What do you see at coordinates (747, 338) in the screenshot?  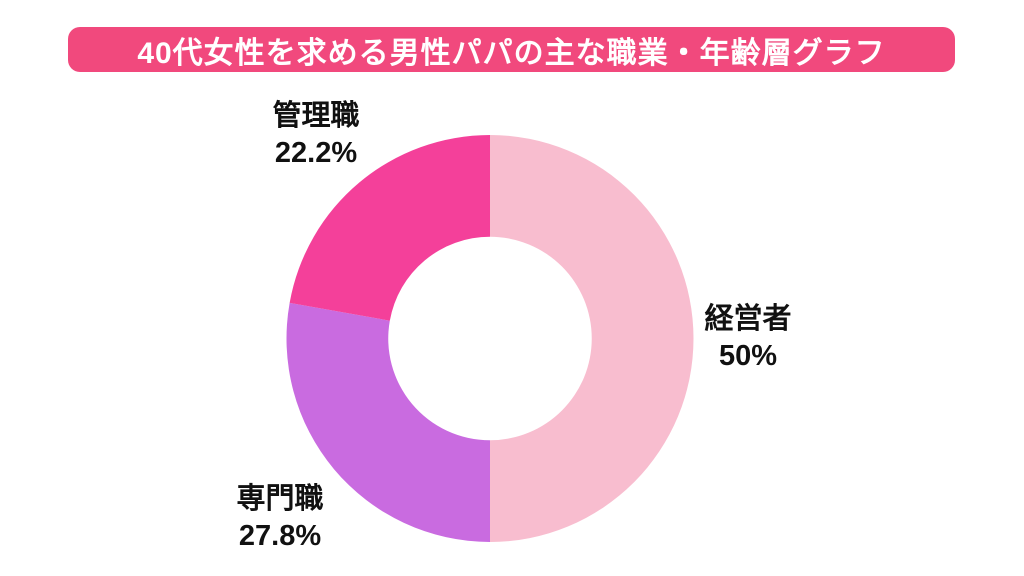 I see `segment-label-owner: 経営者 50%` at bounding box center [747, 338].